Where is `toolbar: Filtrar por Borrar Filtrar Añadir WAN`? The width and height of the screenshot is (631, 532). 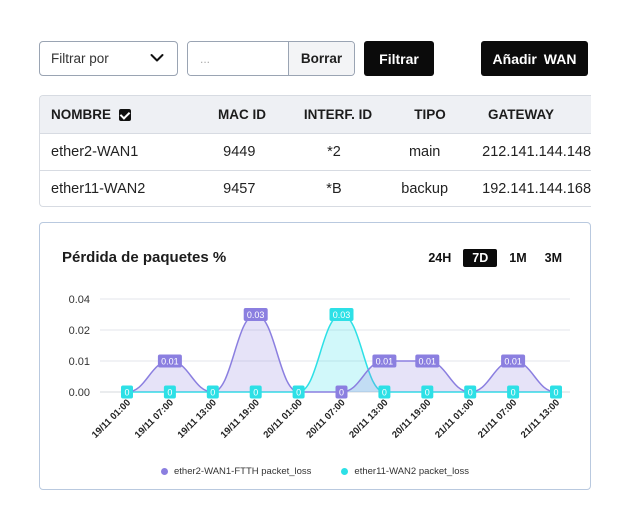 toolbar: Filtrar por Borrar Filtrar Añadir WAN is located at coordinates (319, 58).